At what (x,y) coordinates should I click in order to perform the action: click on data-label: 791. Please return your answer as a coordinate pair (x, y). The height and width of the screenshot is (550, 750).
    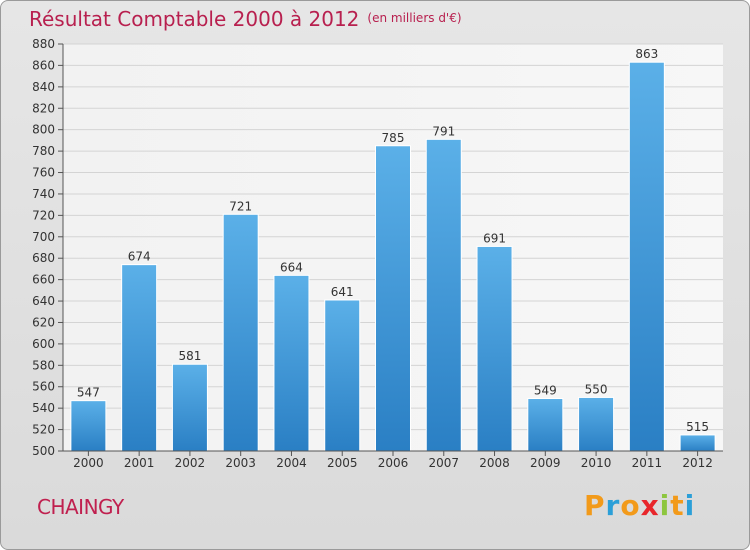
    Looking at the image, I should click on (443, 131).